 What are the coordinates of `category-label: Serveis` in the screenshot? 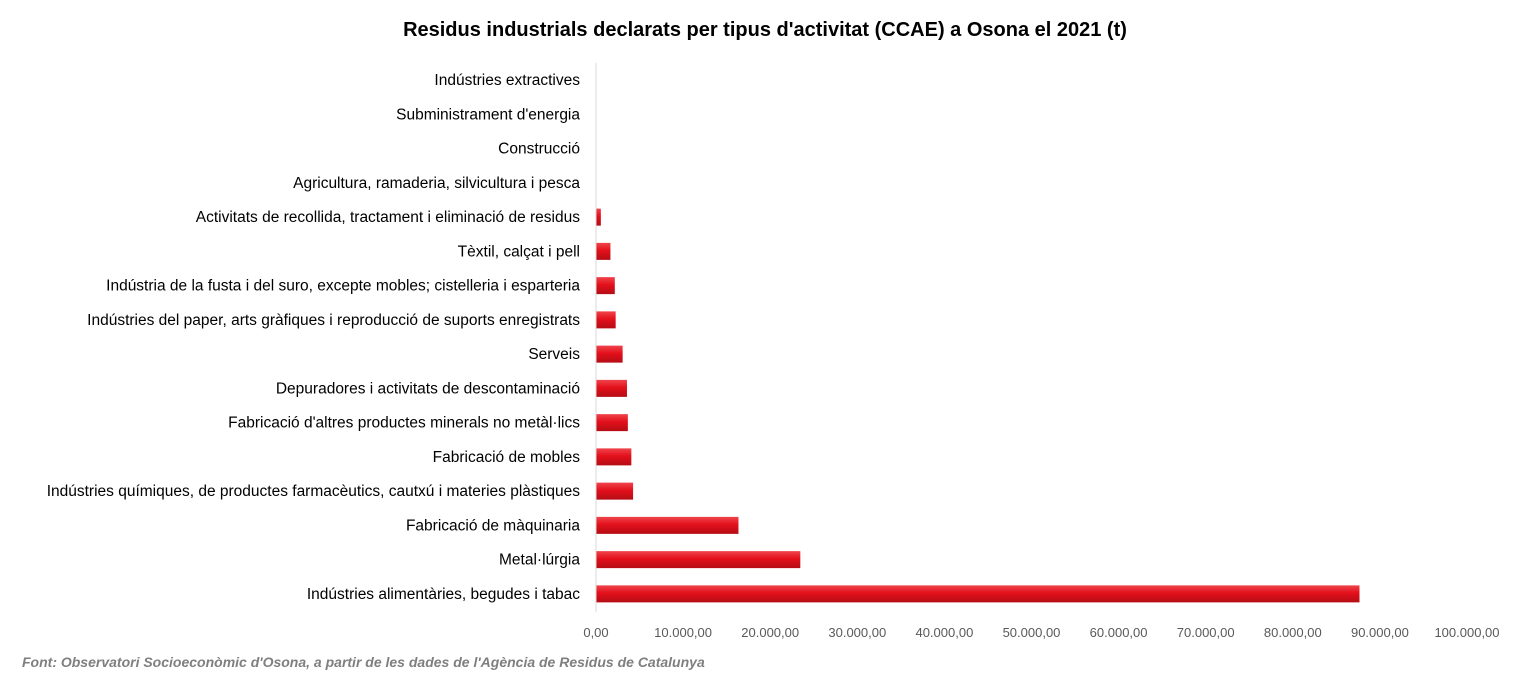 It's located at (554, 354).